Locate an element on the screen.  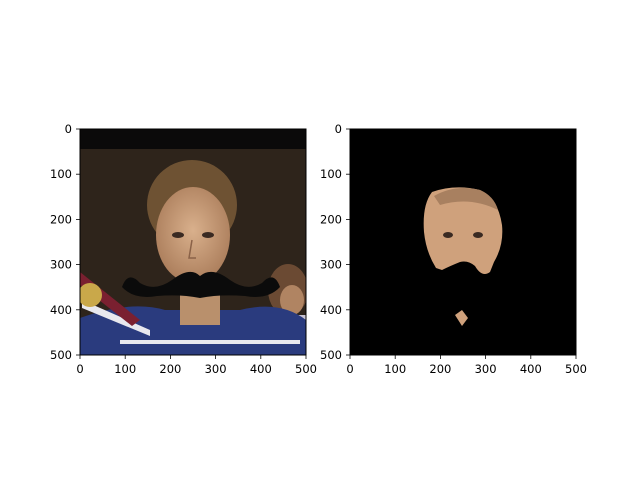
left-eye-icon is located at coordinates (178, 235).